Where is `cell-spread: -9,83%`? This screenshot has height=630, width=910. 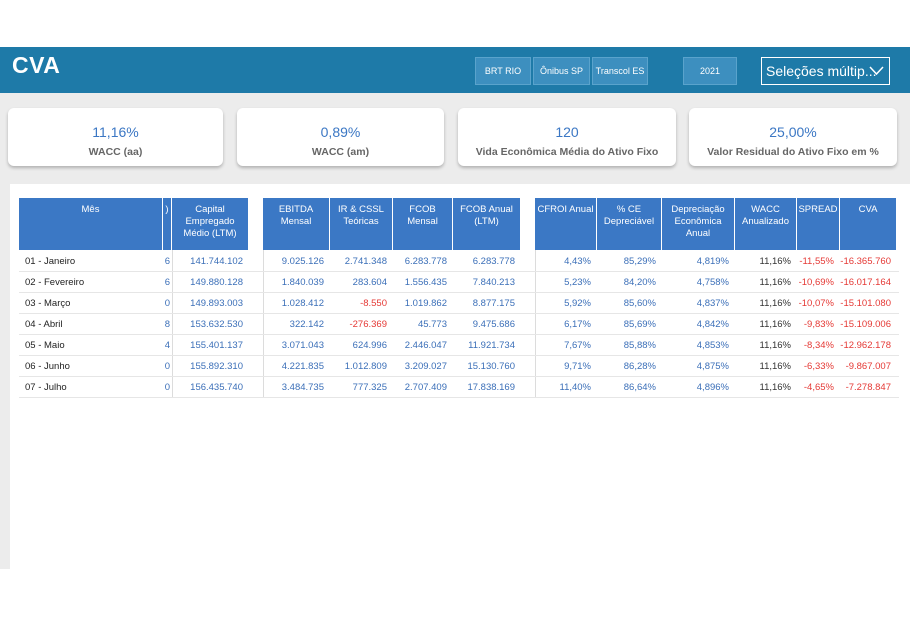
cell-spread: -9,83% is located at coordinates (818, 324).